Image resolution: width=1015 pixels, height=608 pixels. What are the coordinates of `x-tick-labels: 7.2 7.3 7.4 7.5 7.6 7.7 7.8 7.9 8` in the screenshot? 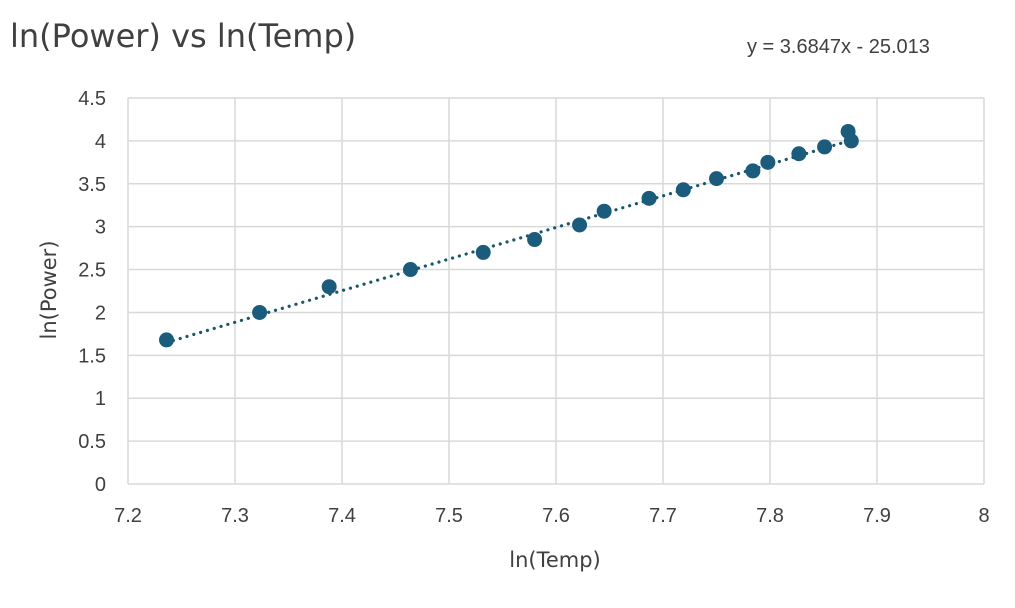 It's located at (551, 516).